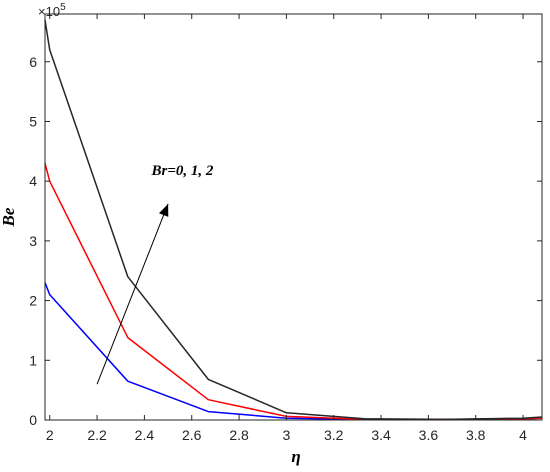 The image size is (550, 472). I want to click on x-tick-label: 2, so click(50, 435).